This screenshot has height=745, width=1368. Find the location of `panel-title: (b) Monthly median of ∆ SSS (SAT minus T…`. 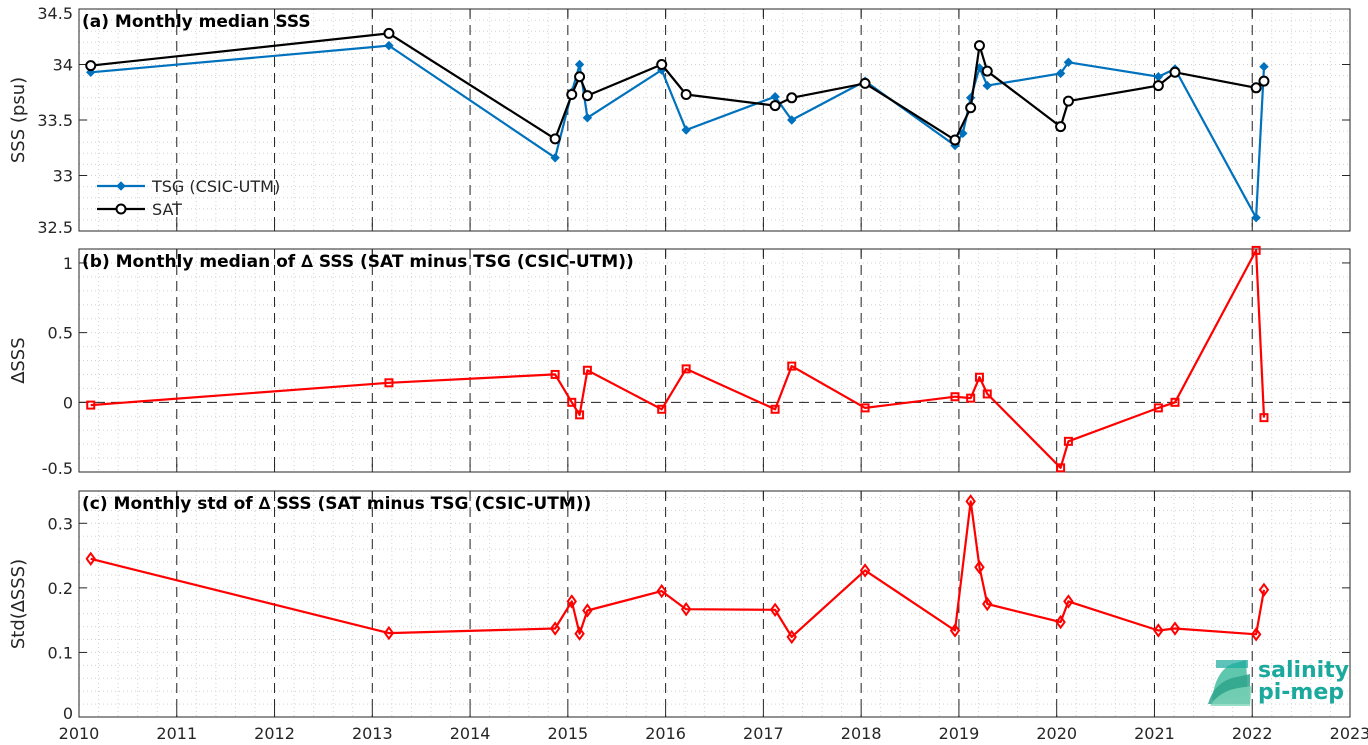

panel-title: (b) Monthly median of ∆ SSS (SAT minus T… is located at coordinates (358, 262).